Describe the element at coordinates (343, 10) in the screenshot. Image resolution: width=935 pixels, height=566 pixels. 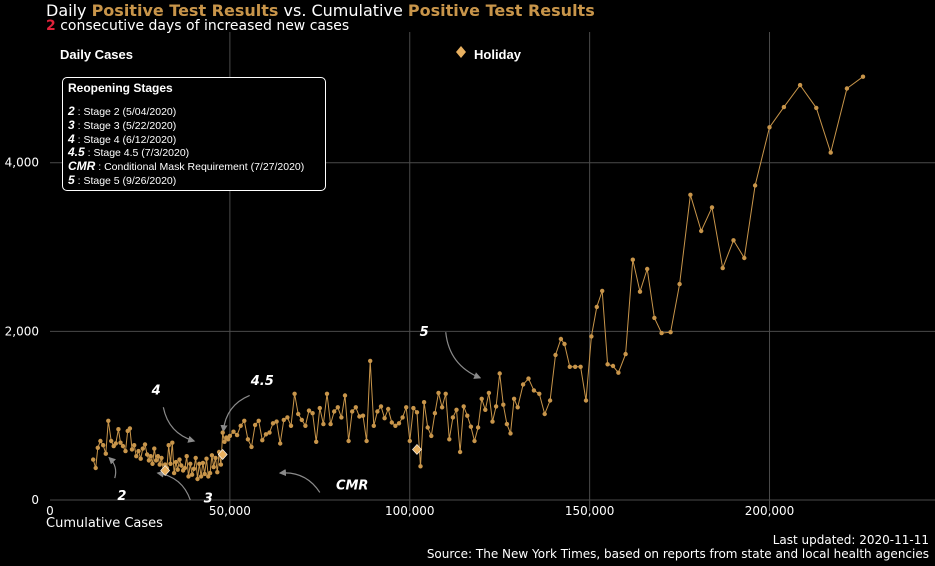
I see `title-middle: vs. Cumulative` at that location.